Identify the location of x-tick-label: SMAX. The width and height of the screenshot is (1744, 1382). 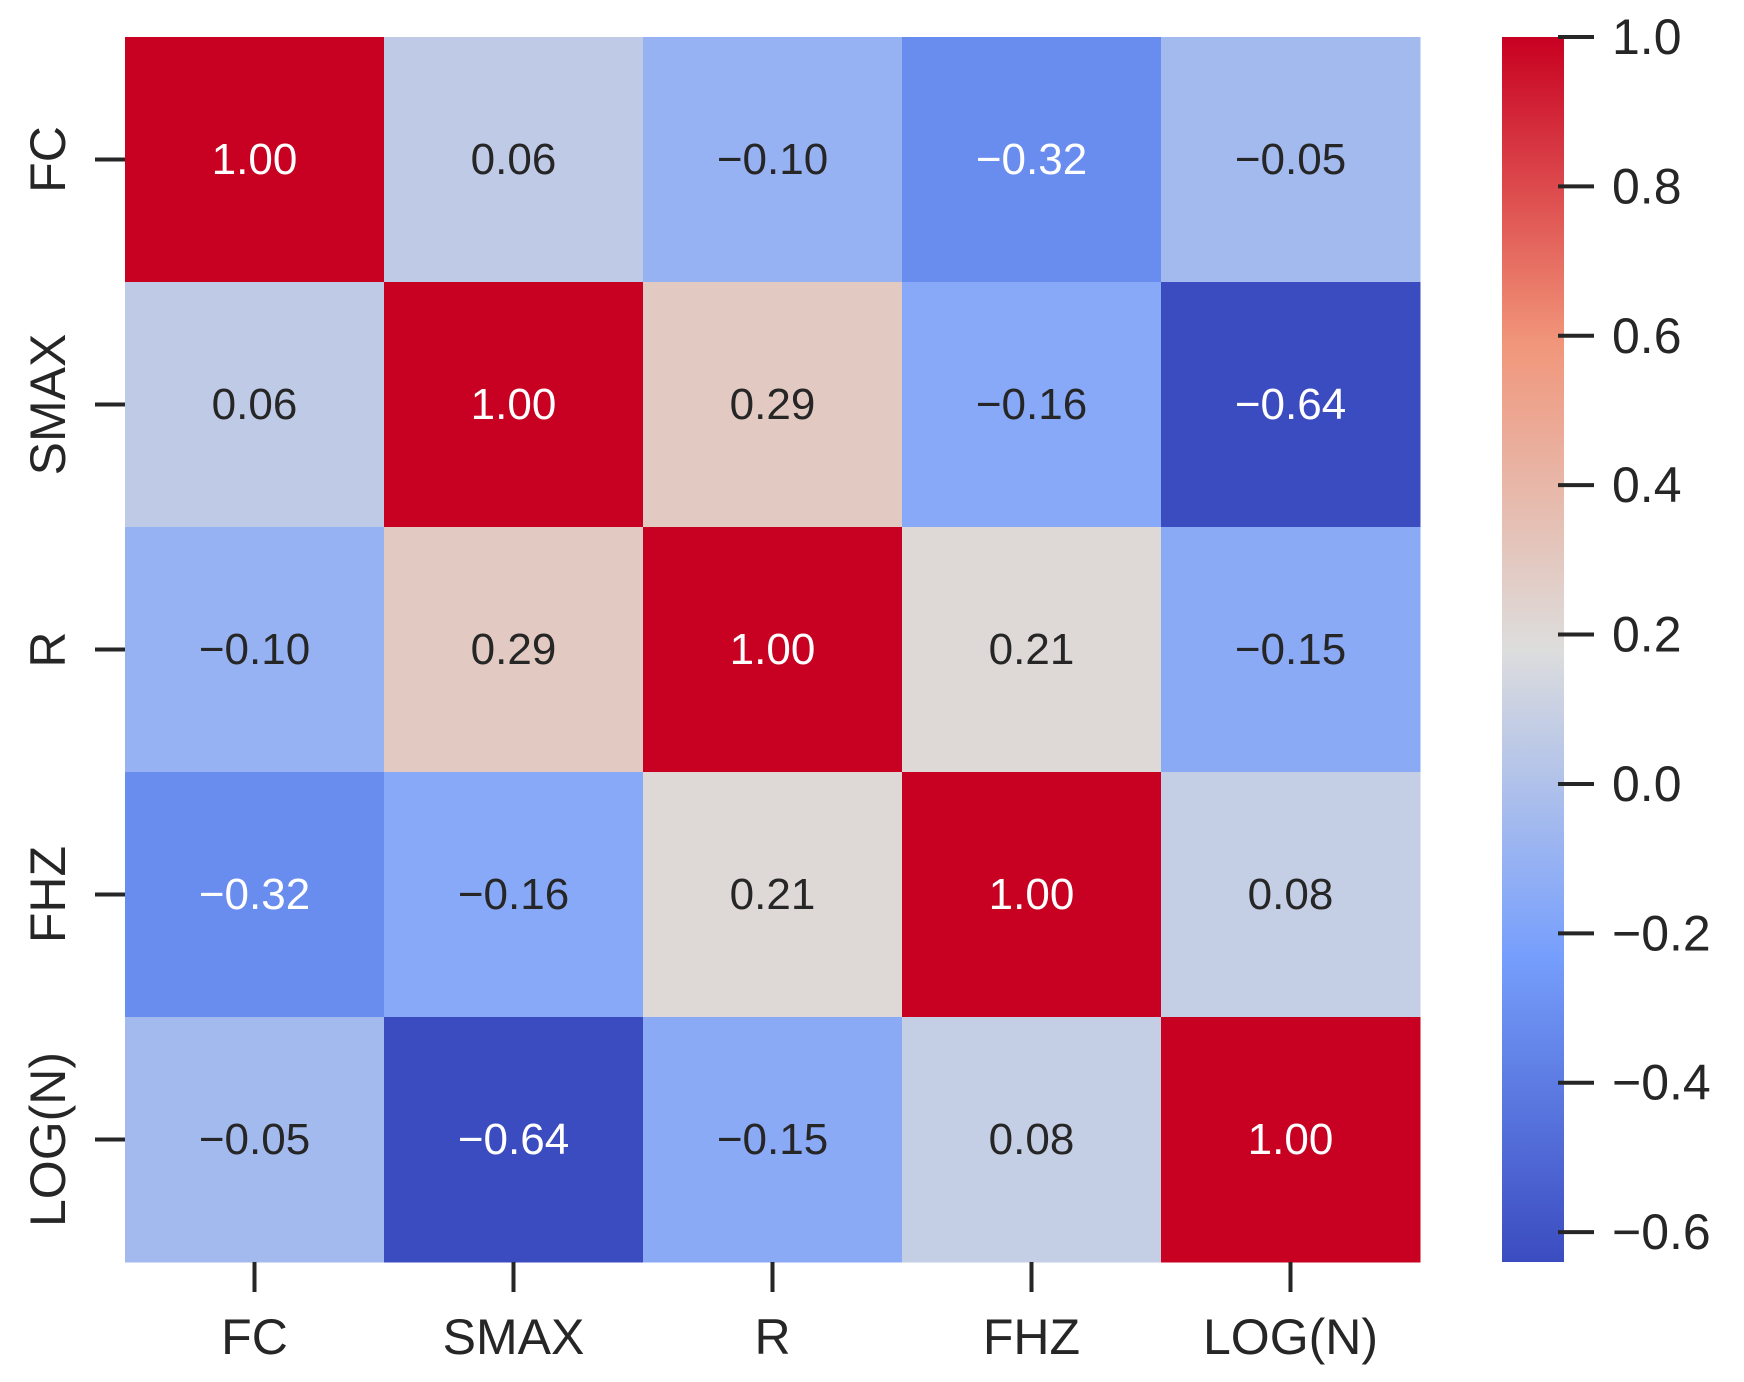
(514, 1337).